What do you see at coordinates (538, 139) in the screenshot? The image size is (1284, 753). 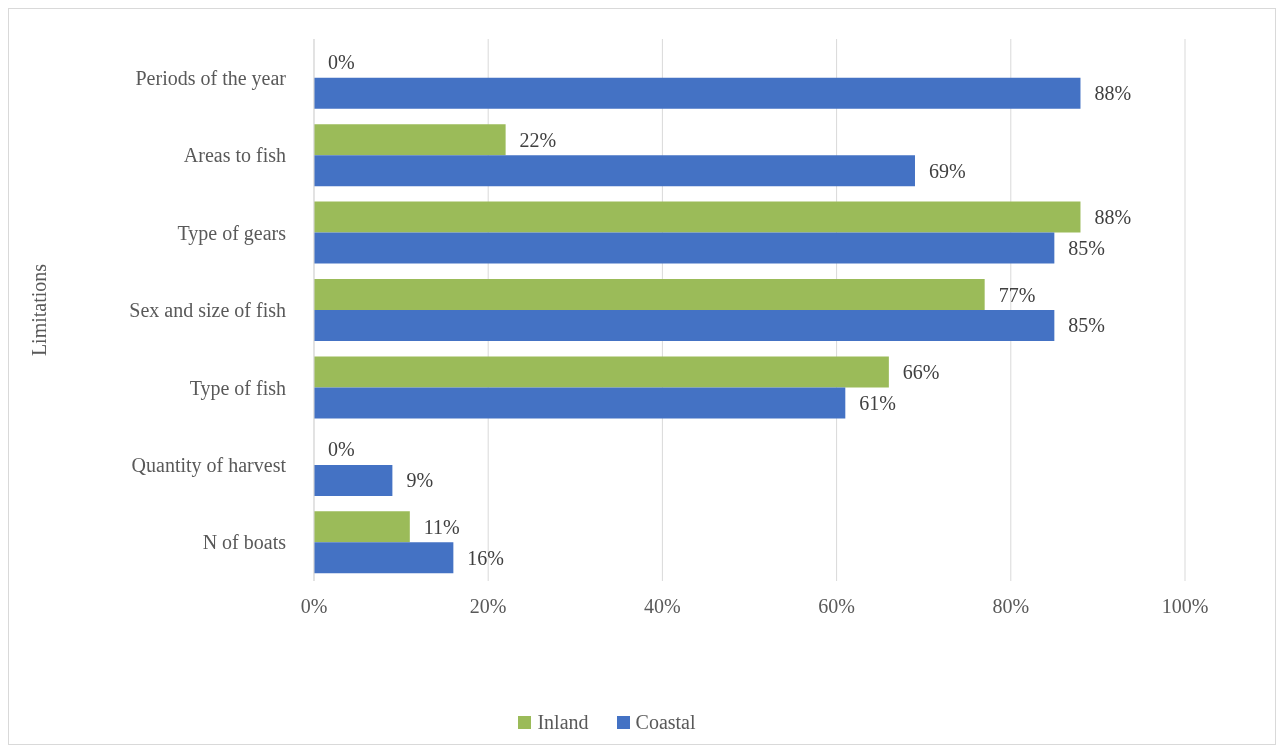 I see `data-label: 22%` at bounding box center [538, 139].